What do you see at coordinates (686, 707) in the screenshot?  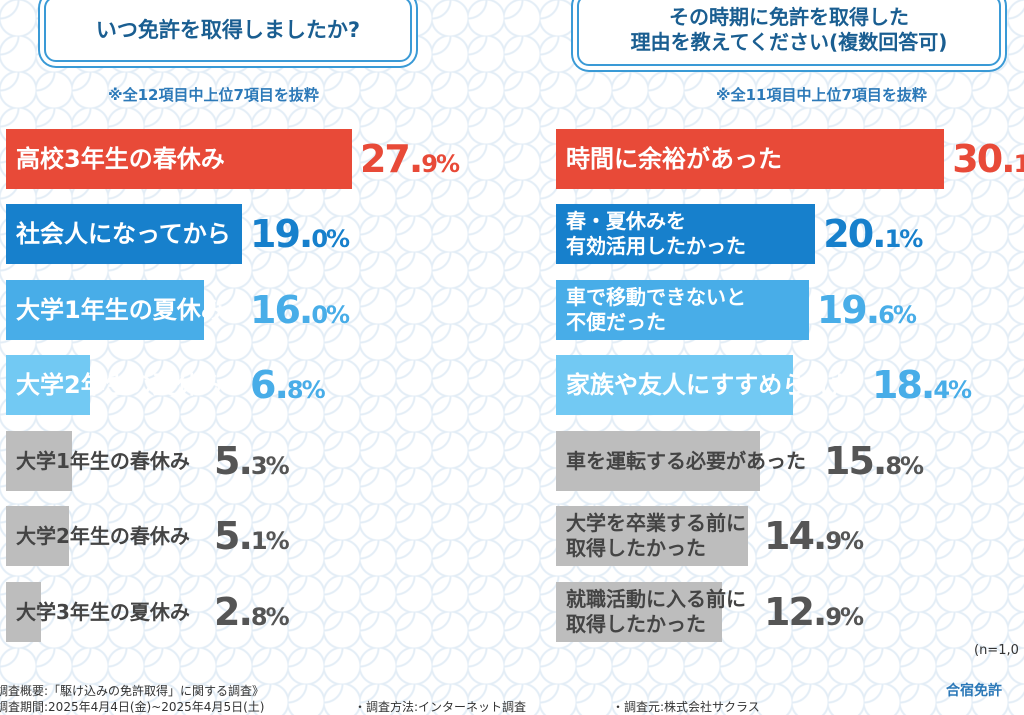 I see `footer-org: ・調査元:株式会社サクラス` at bounding box center [686, 707].